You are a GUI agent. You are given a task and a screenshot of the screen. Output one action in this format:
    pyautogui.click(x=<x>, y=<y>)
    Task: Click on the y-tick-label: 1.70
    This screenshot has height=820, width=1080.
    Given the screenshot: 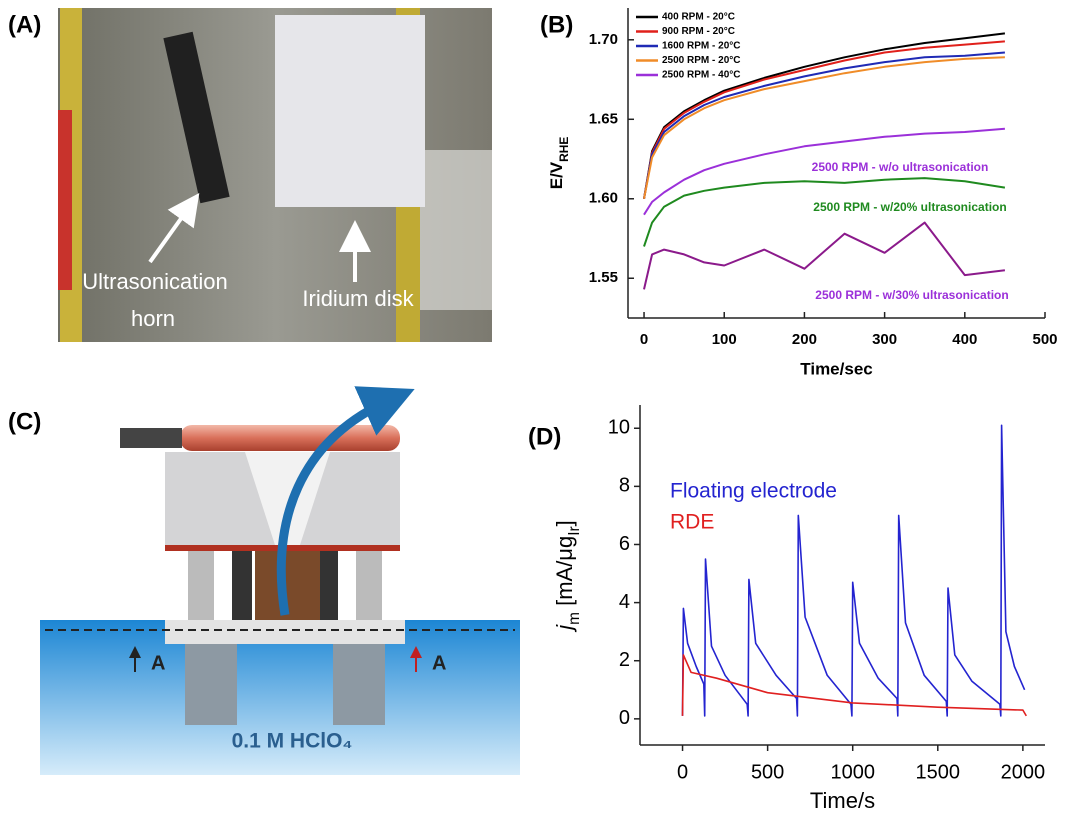 What is the action you would take?
    pyautogui.click(x=603, y=39)
    